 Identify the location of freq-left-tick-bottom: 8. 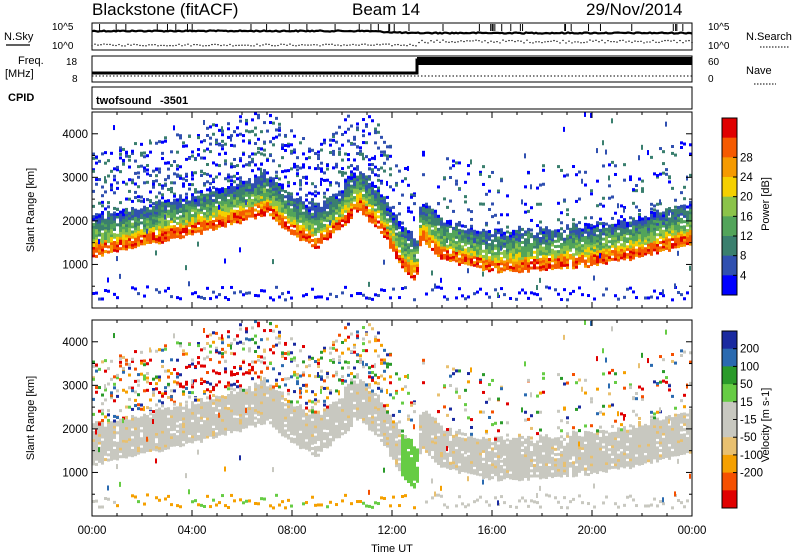
(75, 79).